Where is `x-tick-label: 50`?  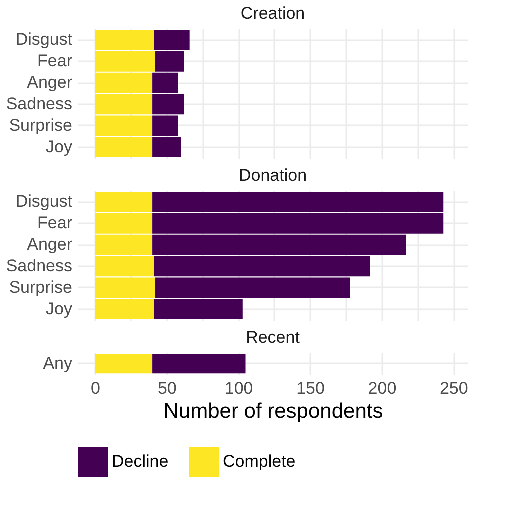
x-tick-label: 50 is located at coordinates (167, 388).